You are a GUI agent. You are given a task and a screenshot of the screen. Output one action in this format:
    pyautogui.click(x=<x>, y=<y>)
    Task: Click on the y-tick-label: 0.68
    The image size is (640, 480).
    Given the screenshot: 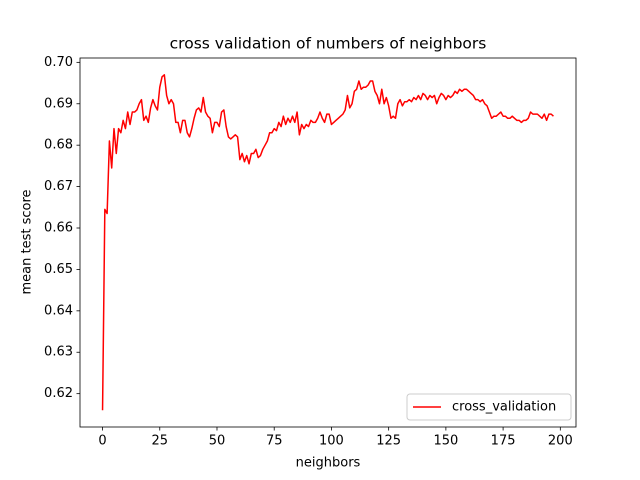 What is the action you would take?
    pyautogui.click(x=58, y=145)
    